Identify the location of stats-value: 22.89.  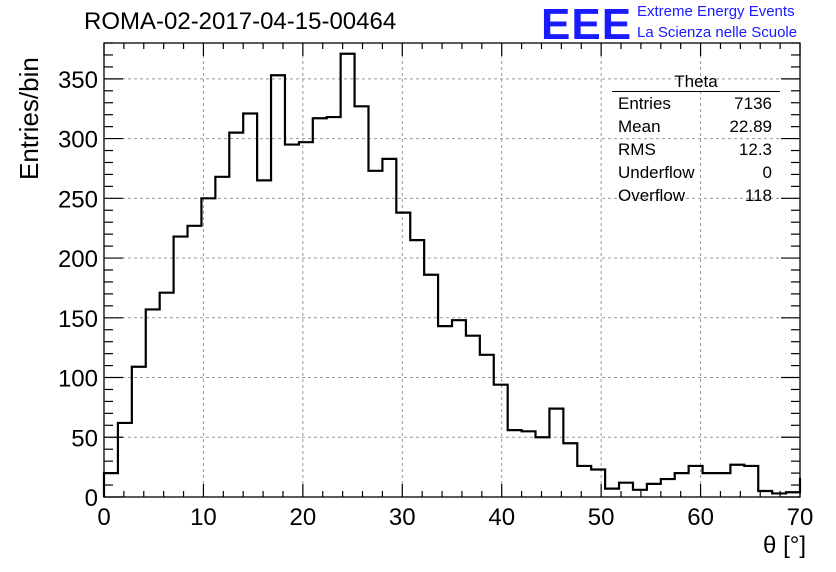
(750, 126).